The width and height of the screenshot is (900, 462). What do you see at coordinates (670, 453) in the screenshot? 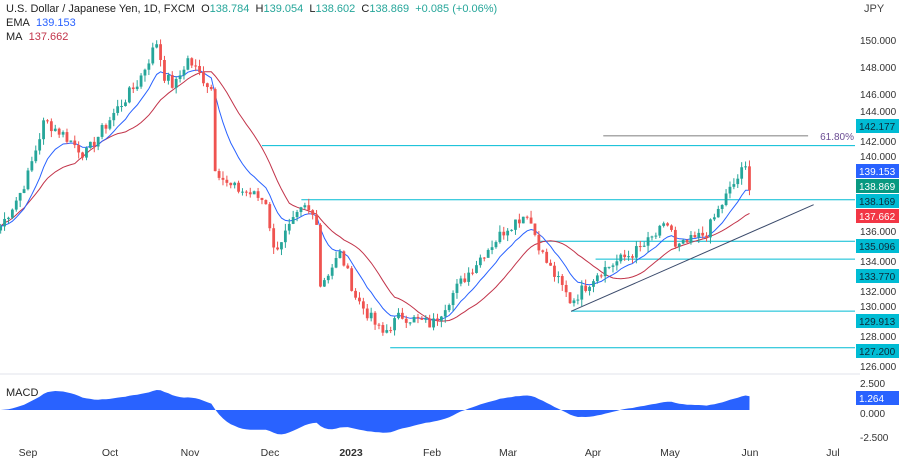
I see `x-tick-label: May` at bounding box center [670, 453].